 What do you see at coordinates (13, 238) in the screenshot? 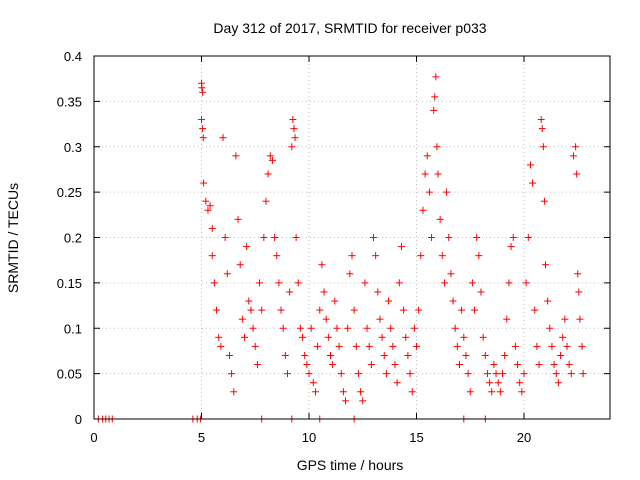
I see `y-axis-label: SRMTID / TECUs` at bounding box center [13, 238].